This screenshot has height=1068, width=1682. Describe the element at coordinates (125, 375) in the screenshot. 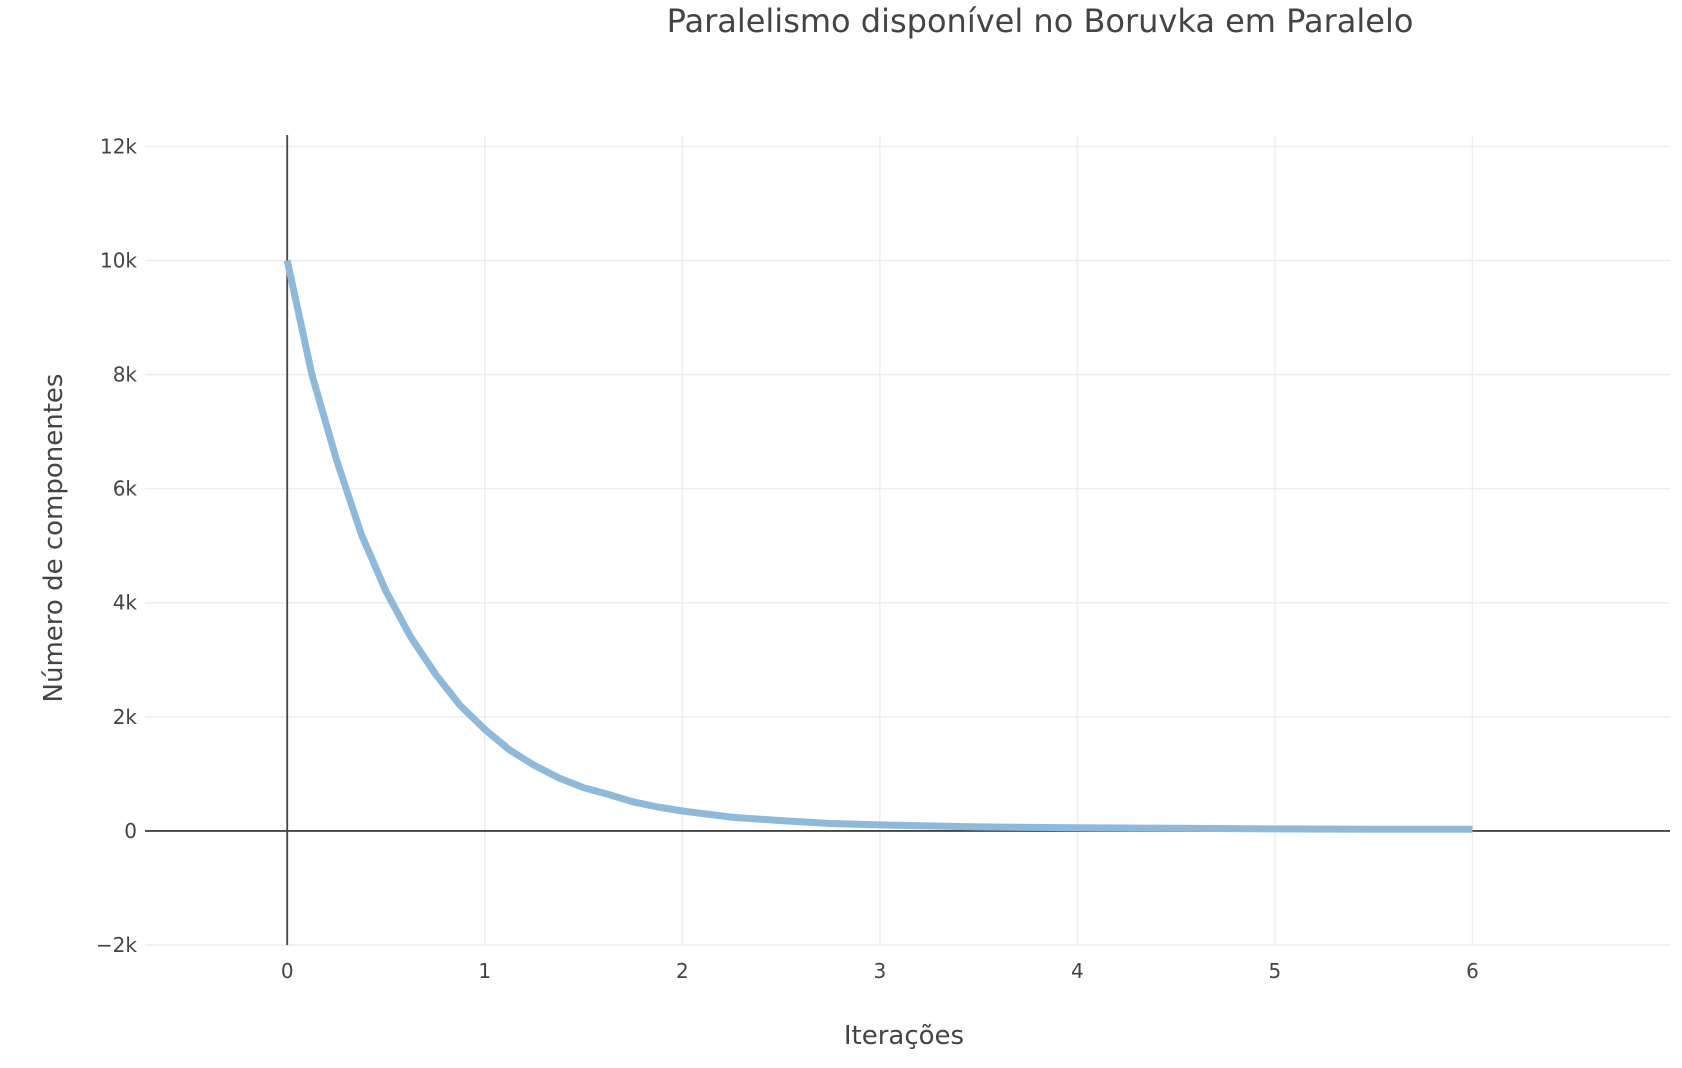

I see `y-tick-label: 8k` at that location.